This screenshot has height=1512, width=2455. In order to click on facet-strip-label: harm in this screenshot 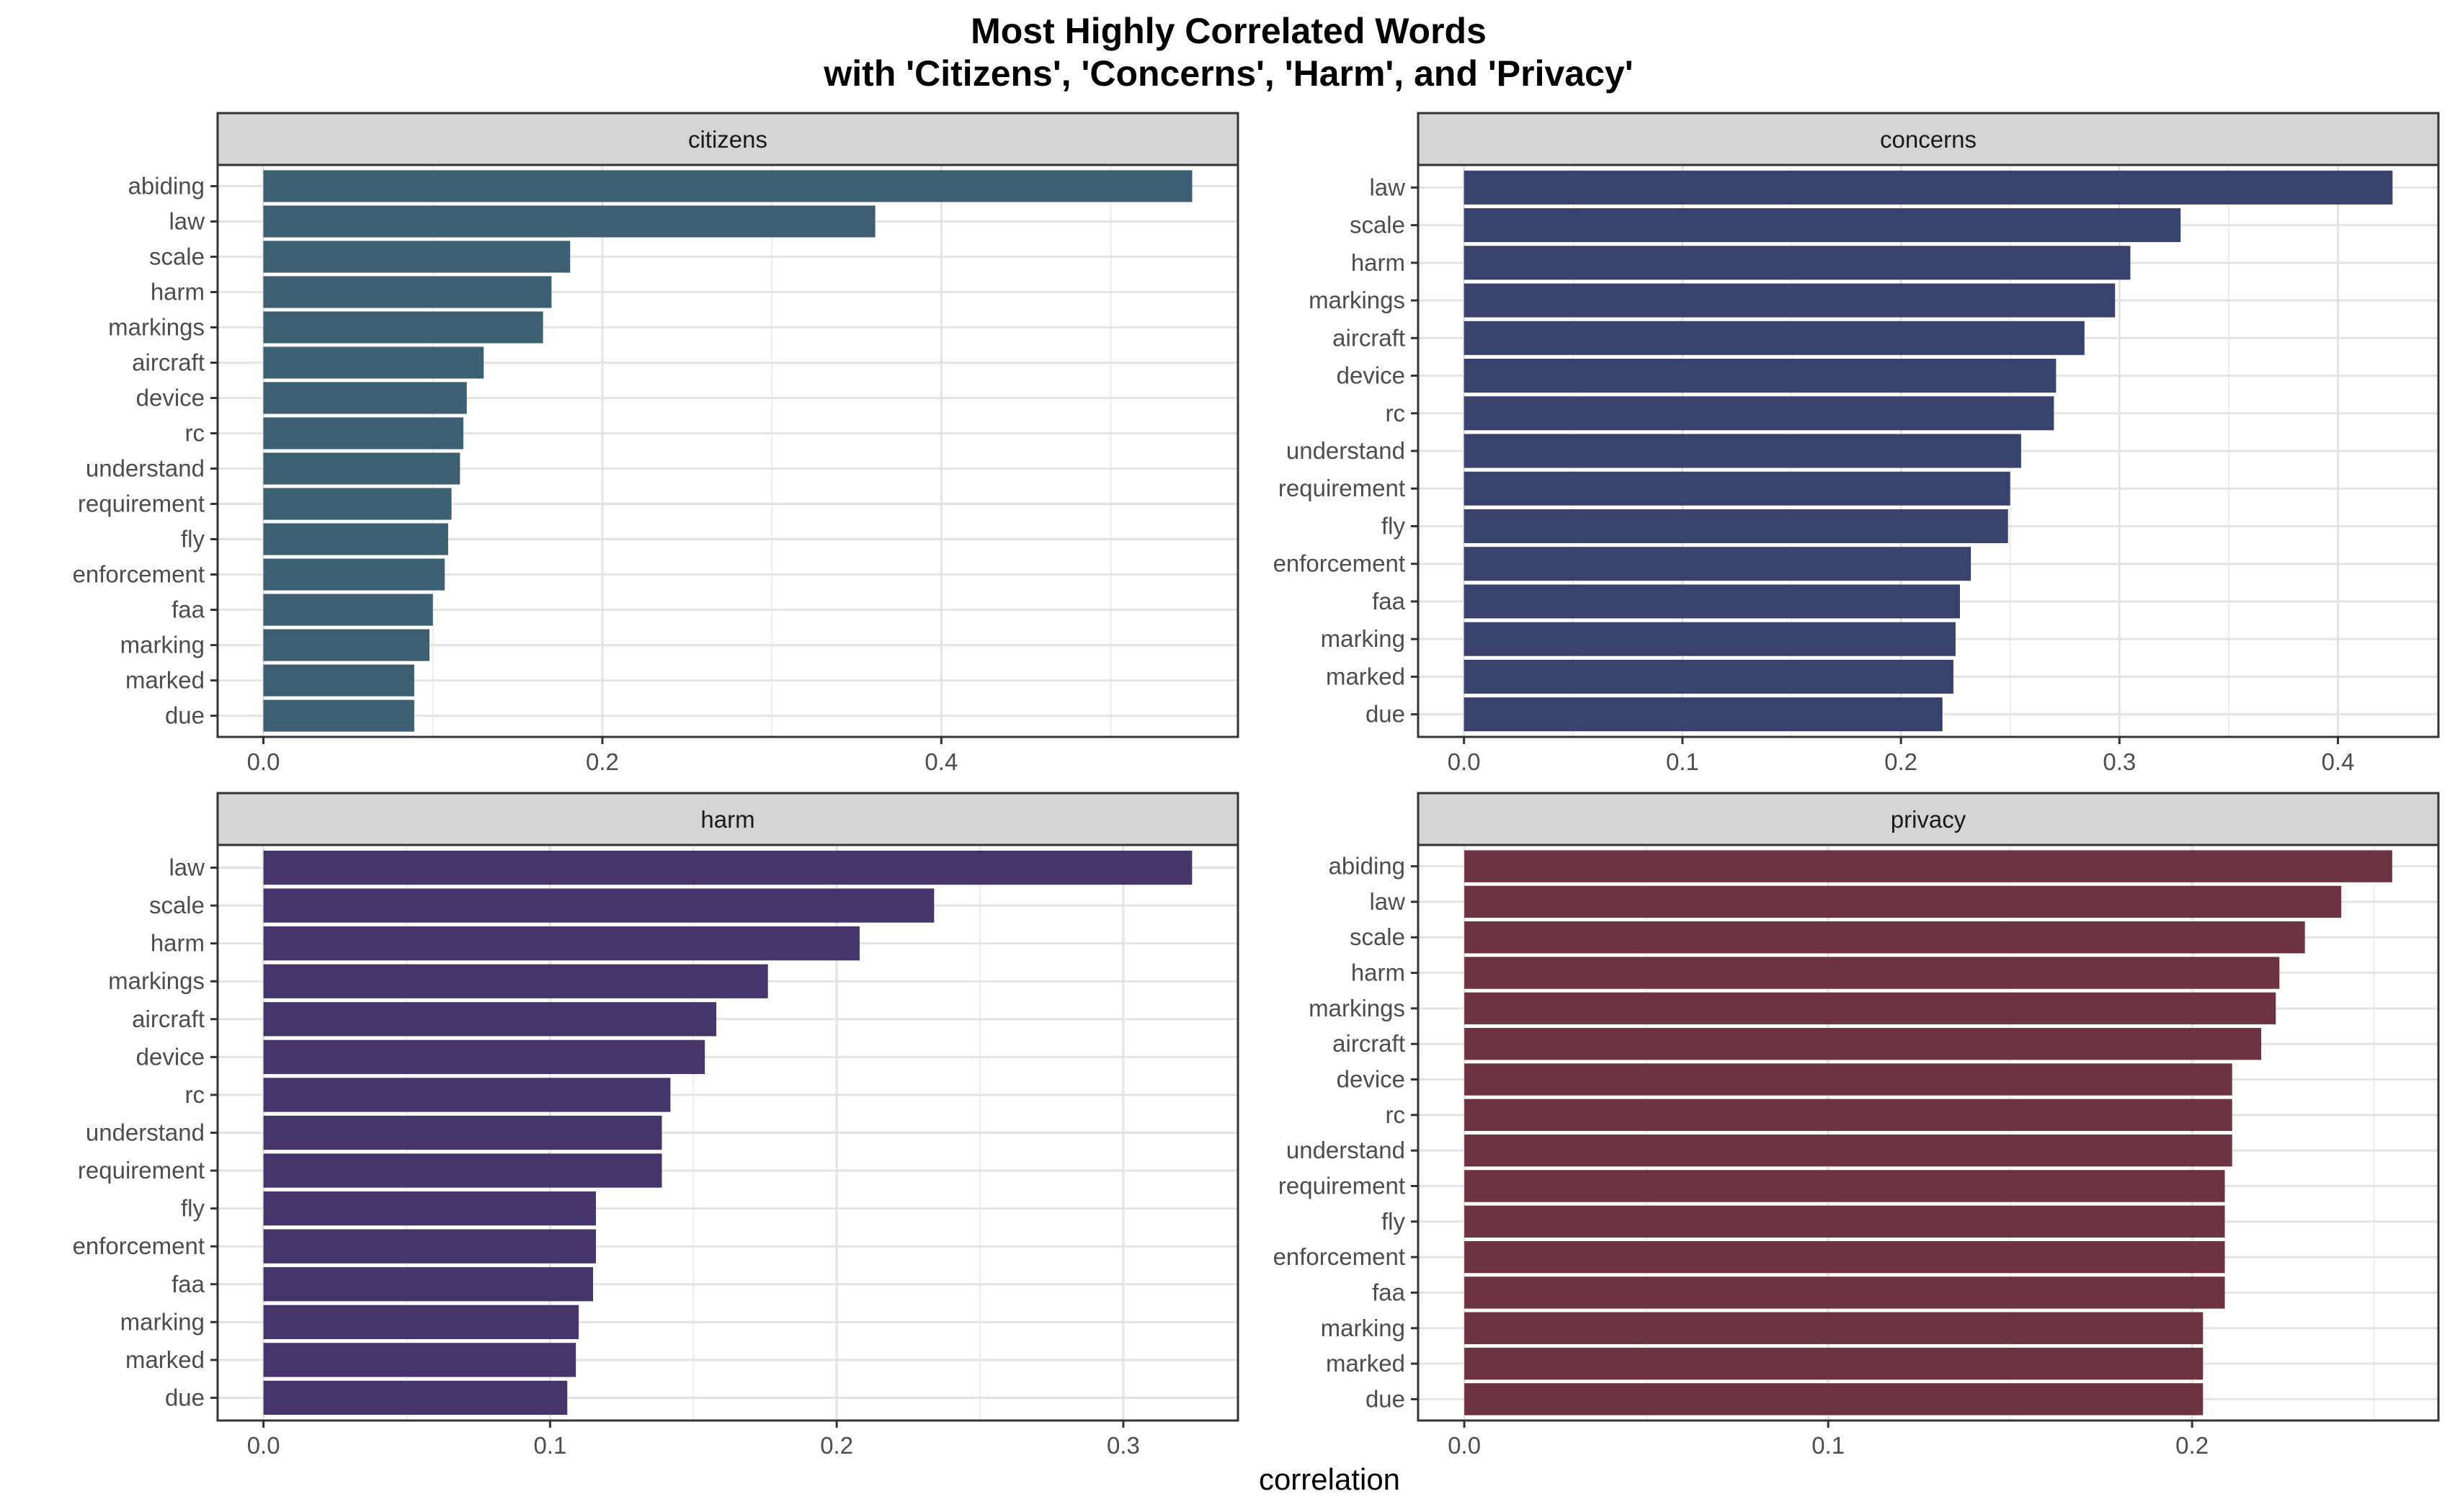, I will do `click(727, 819)`.